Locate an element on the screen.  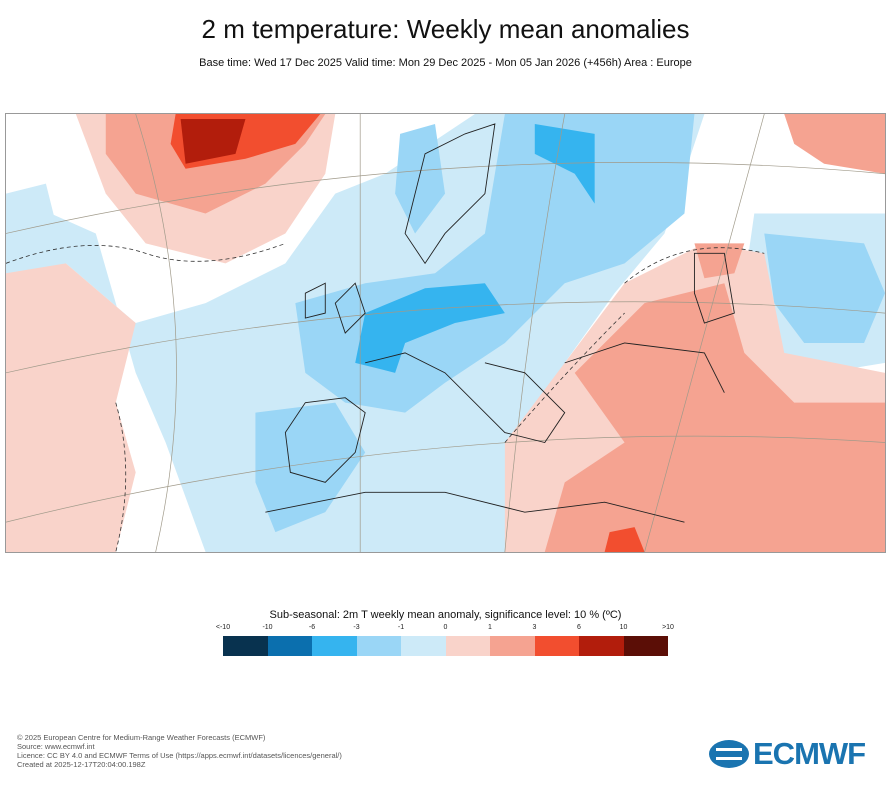
anomaly-medium-blue-north is located at coordinates (420, 178).